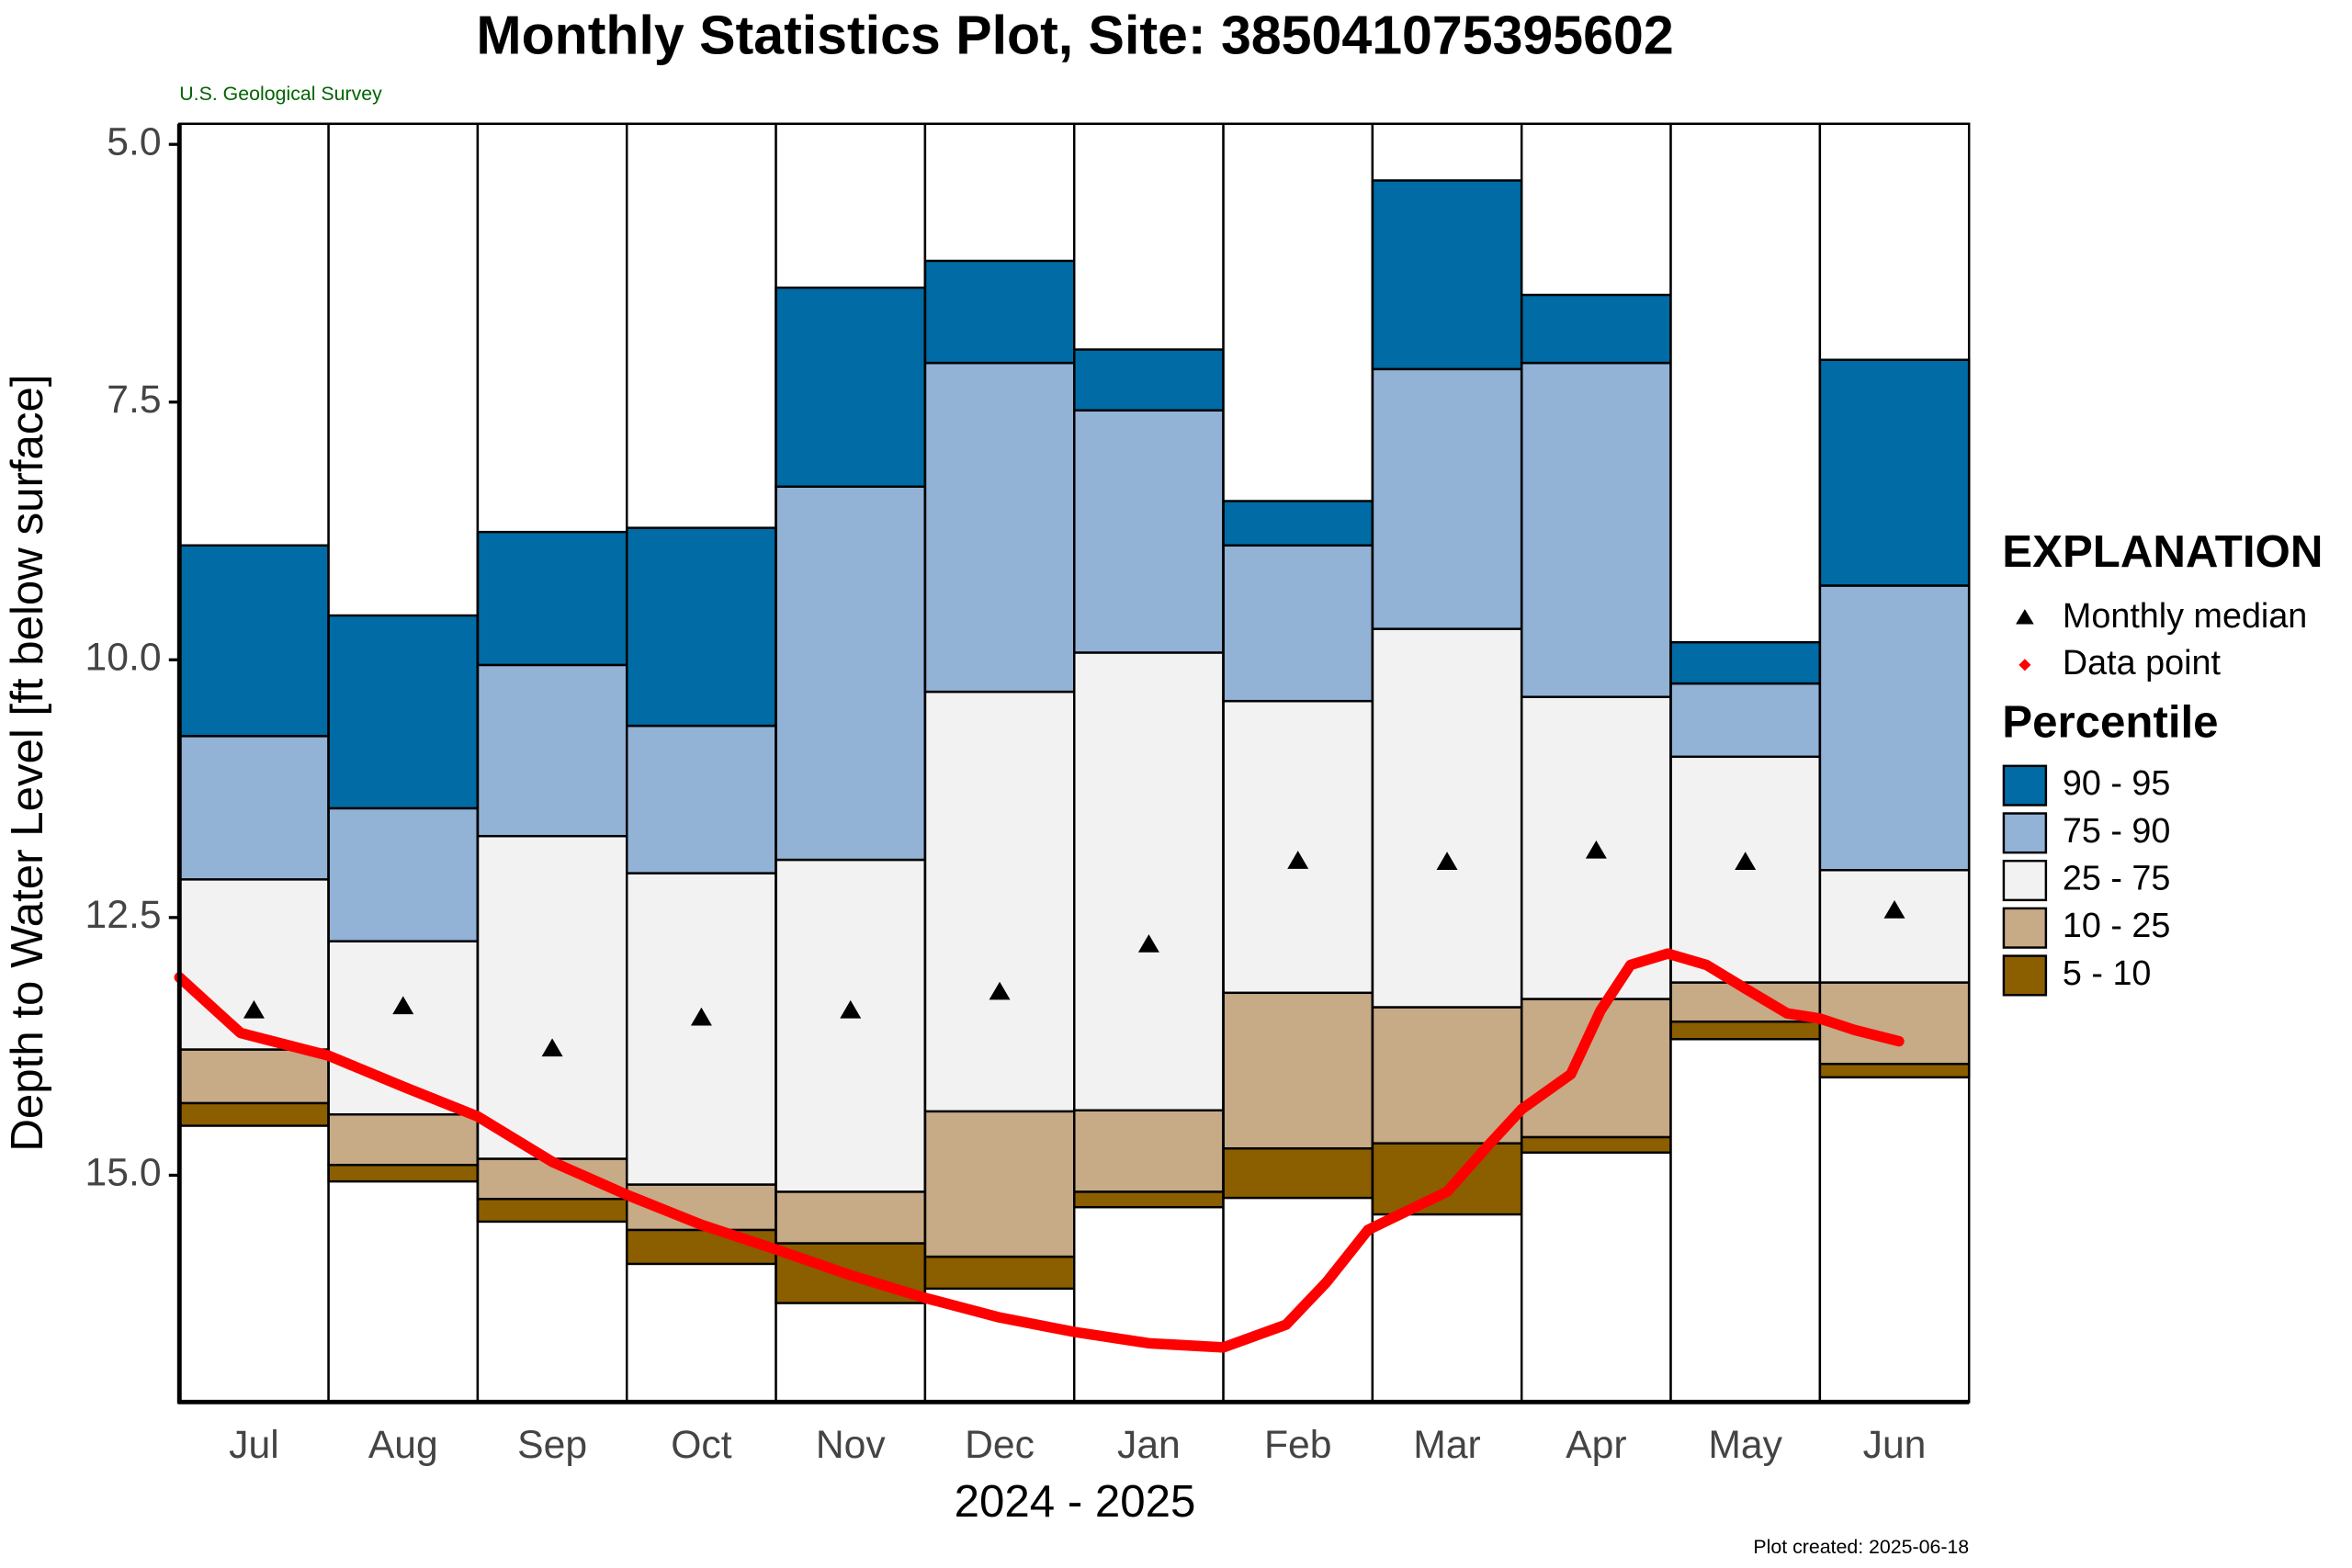 Image resolution: width=2352 pixels, height=1568 pixels. I want to click on y-tick-label: 5.0, so click(134, 141).